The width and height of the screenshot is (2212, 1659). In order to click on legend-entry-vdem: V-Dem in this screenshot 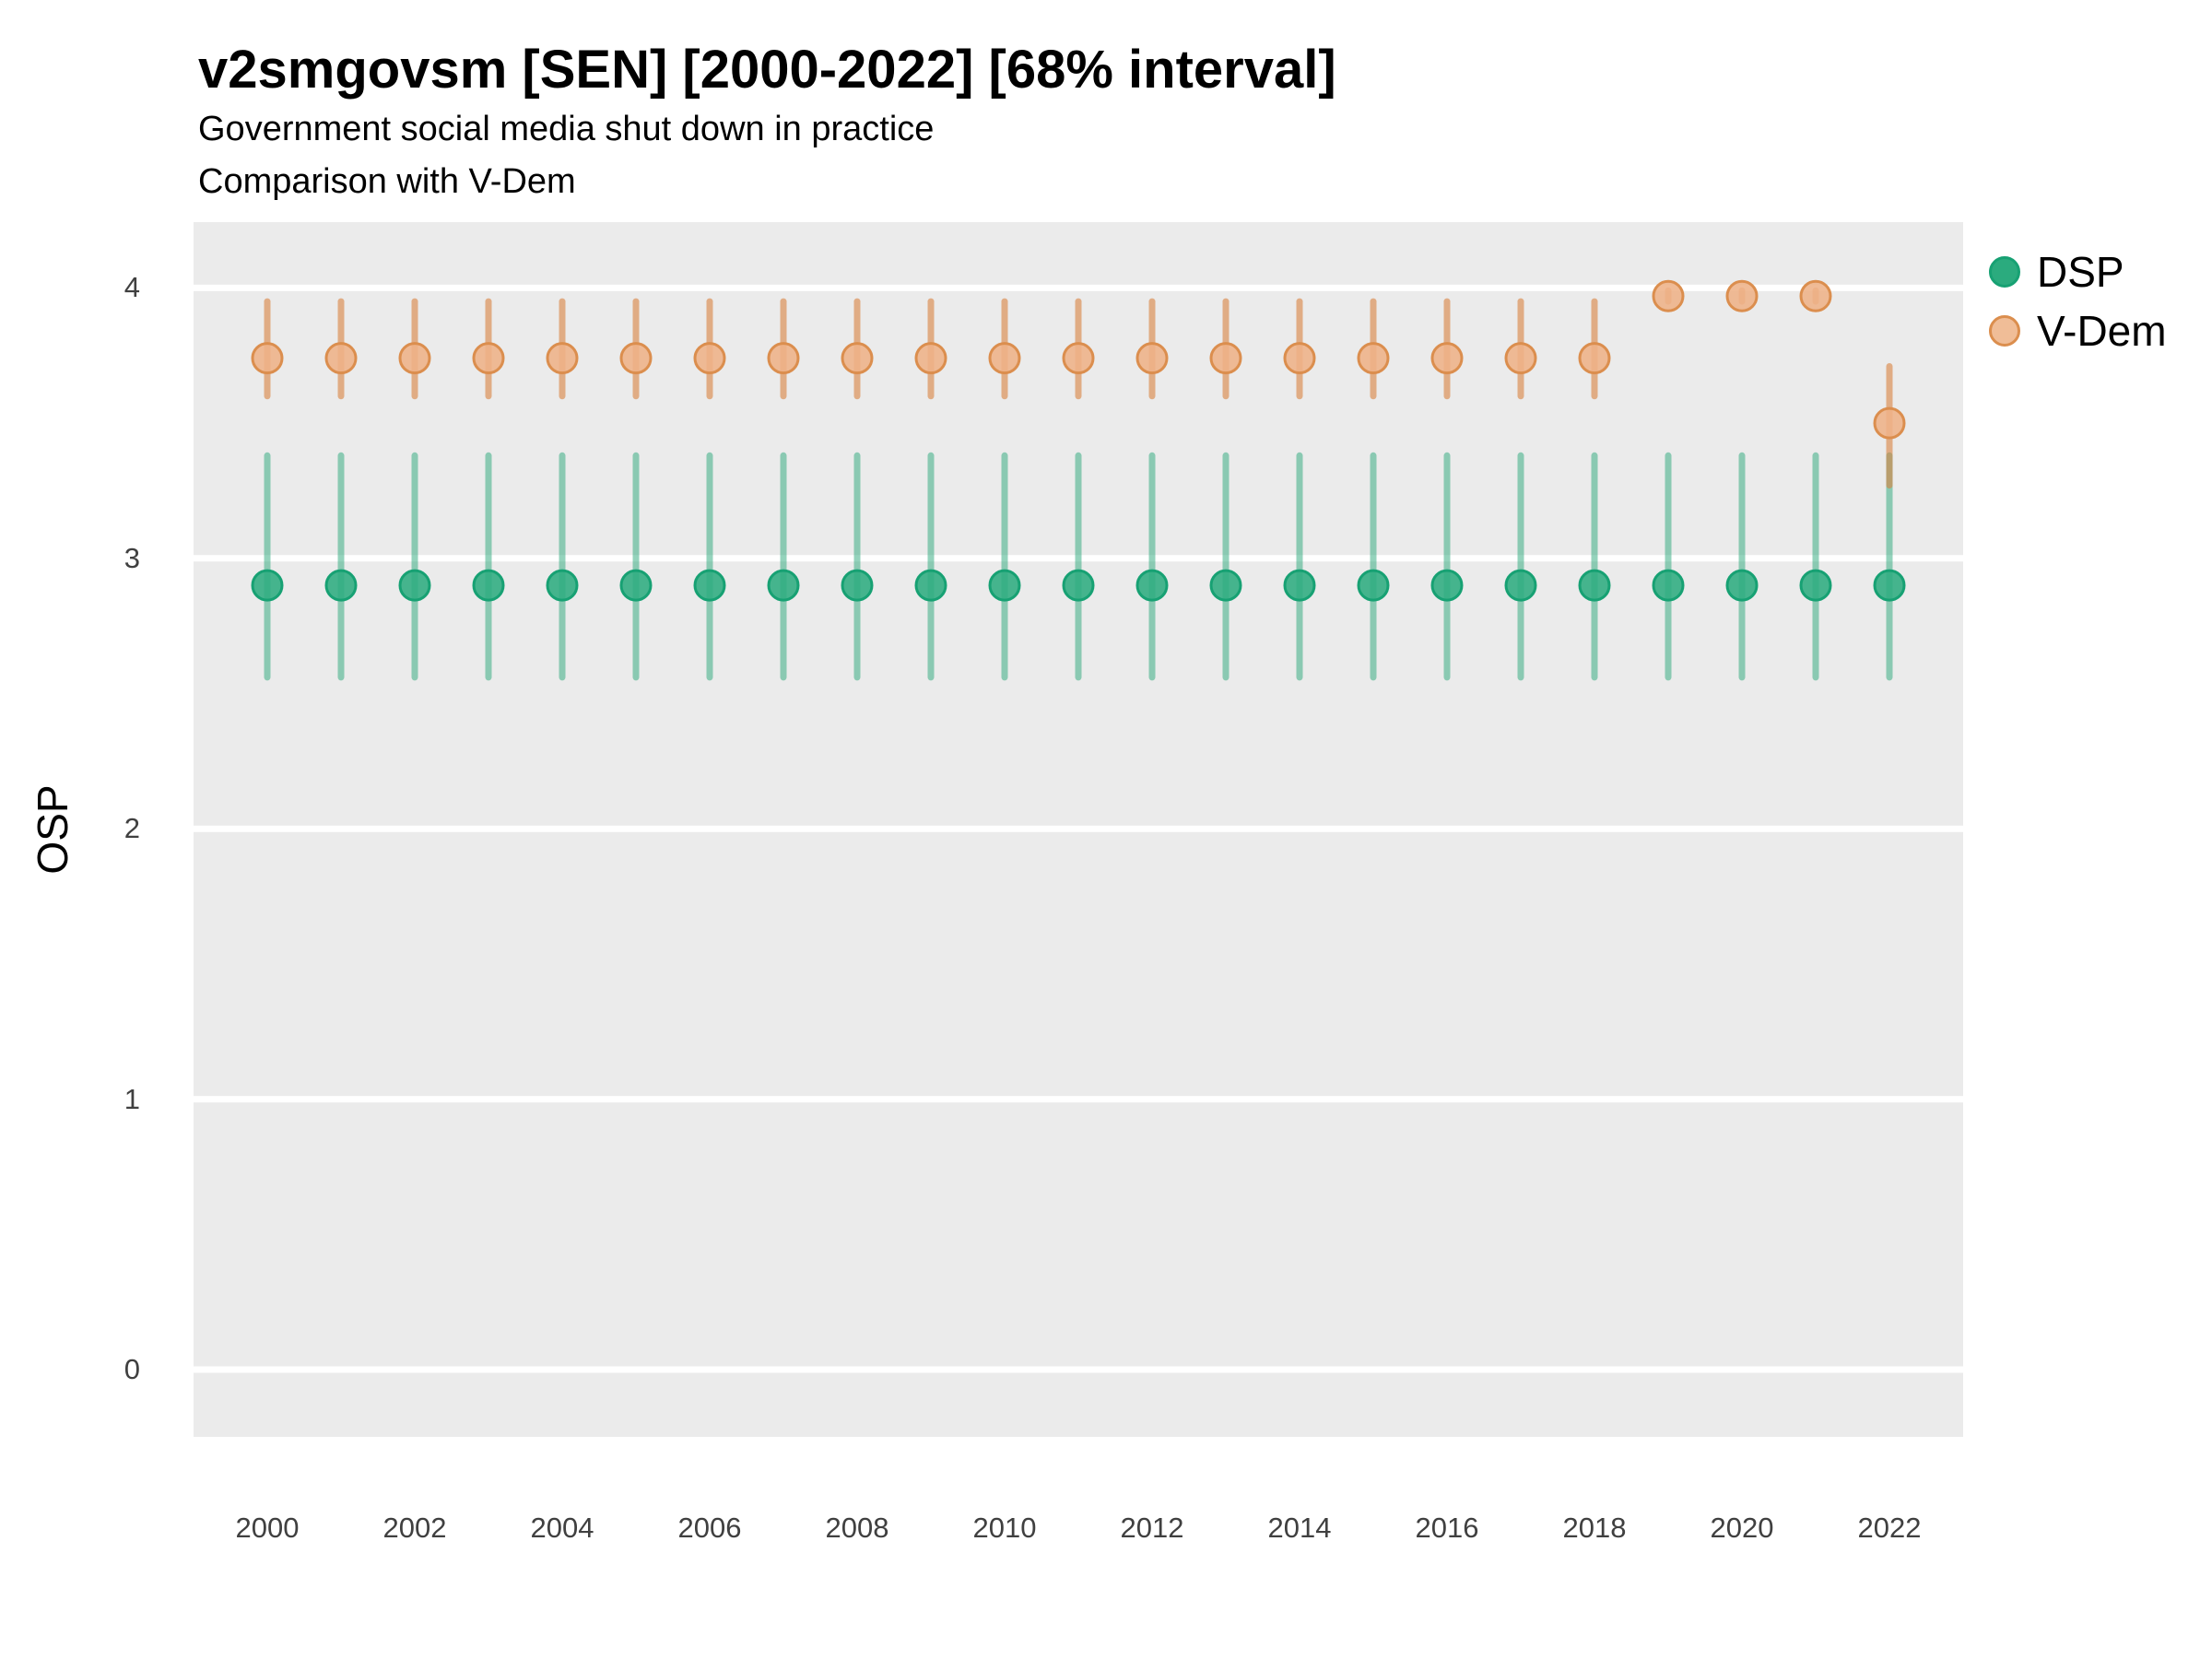, I will do `click(2078, 330)`.